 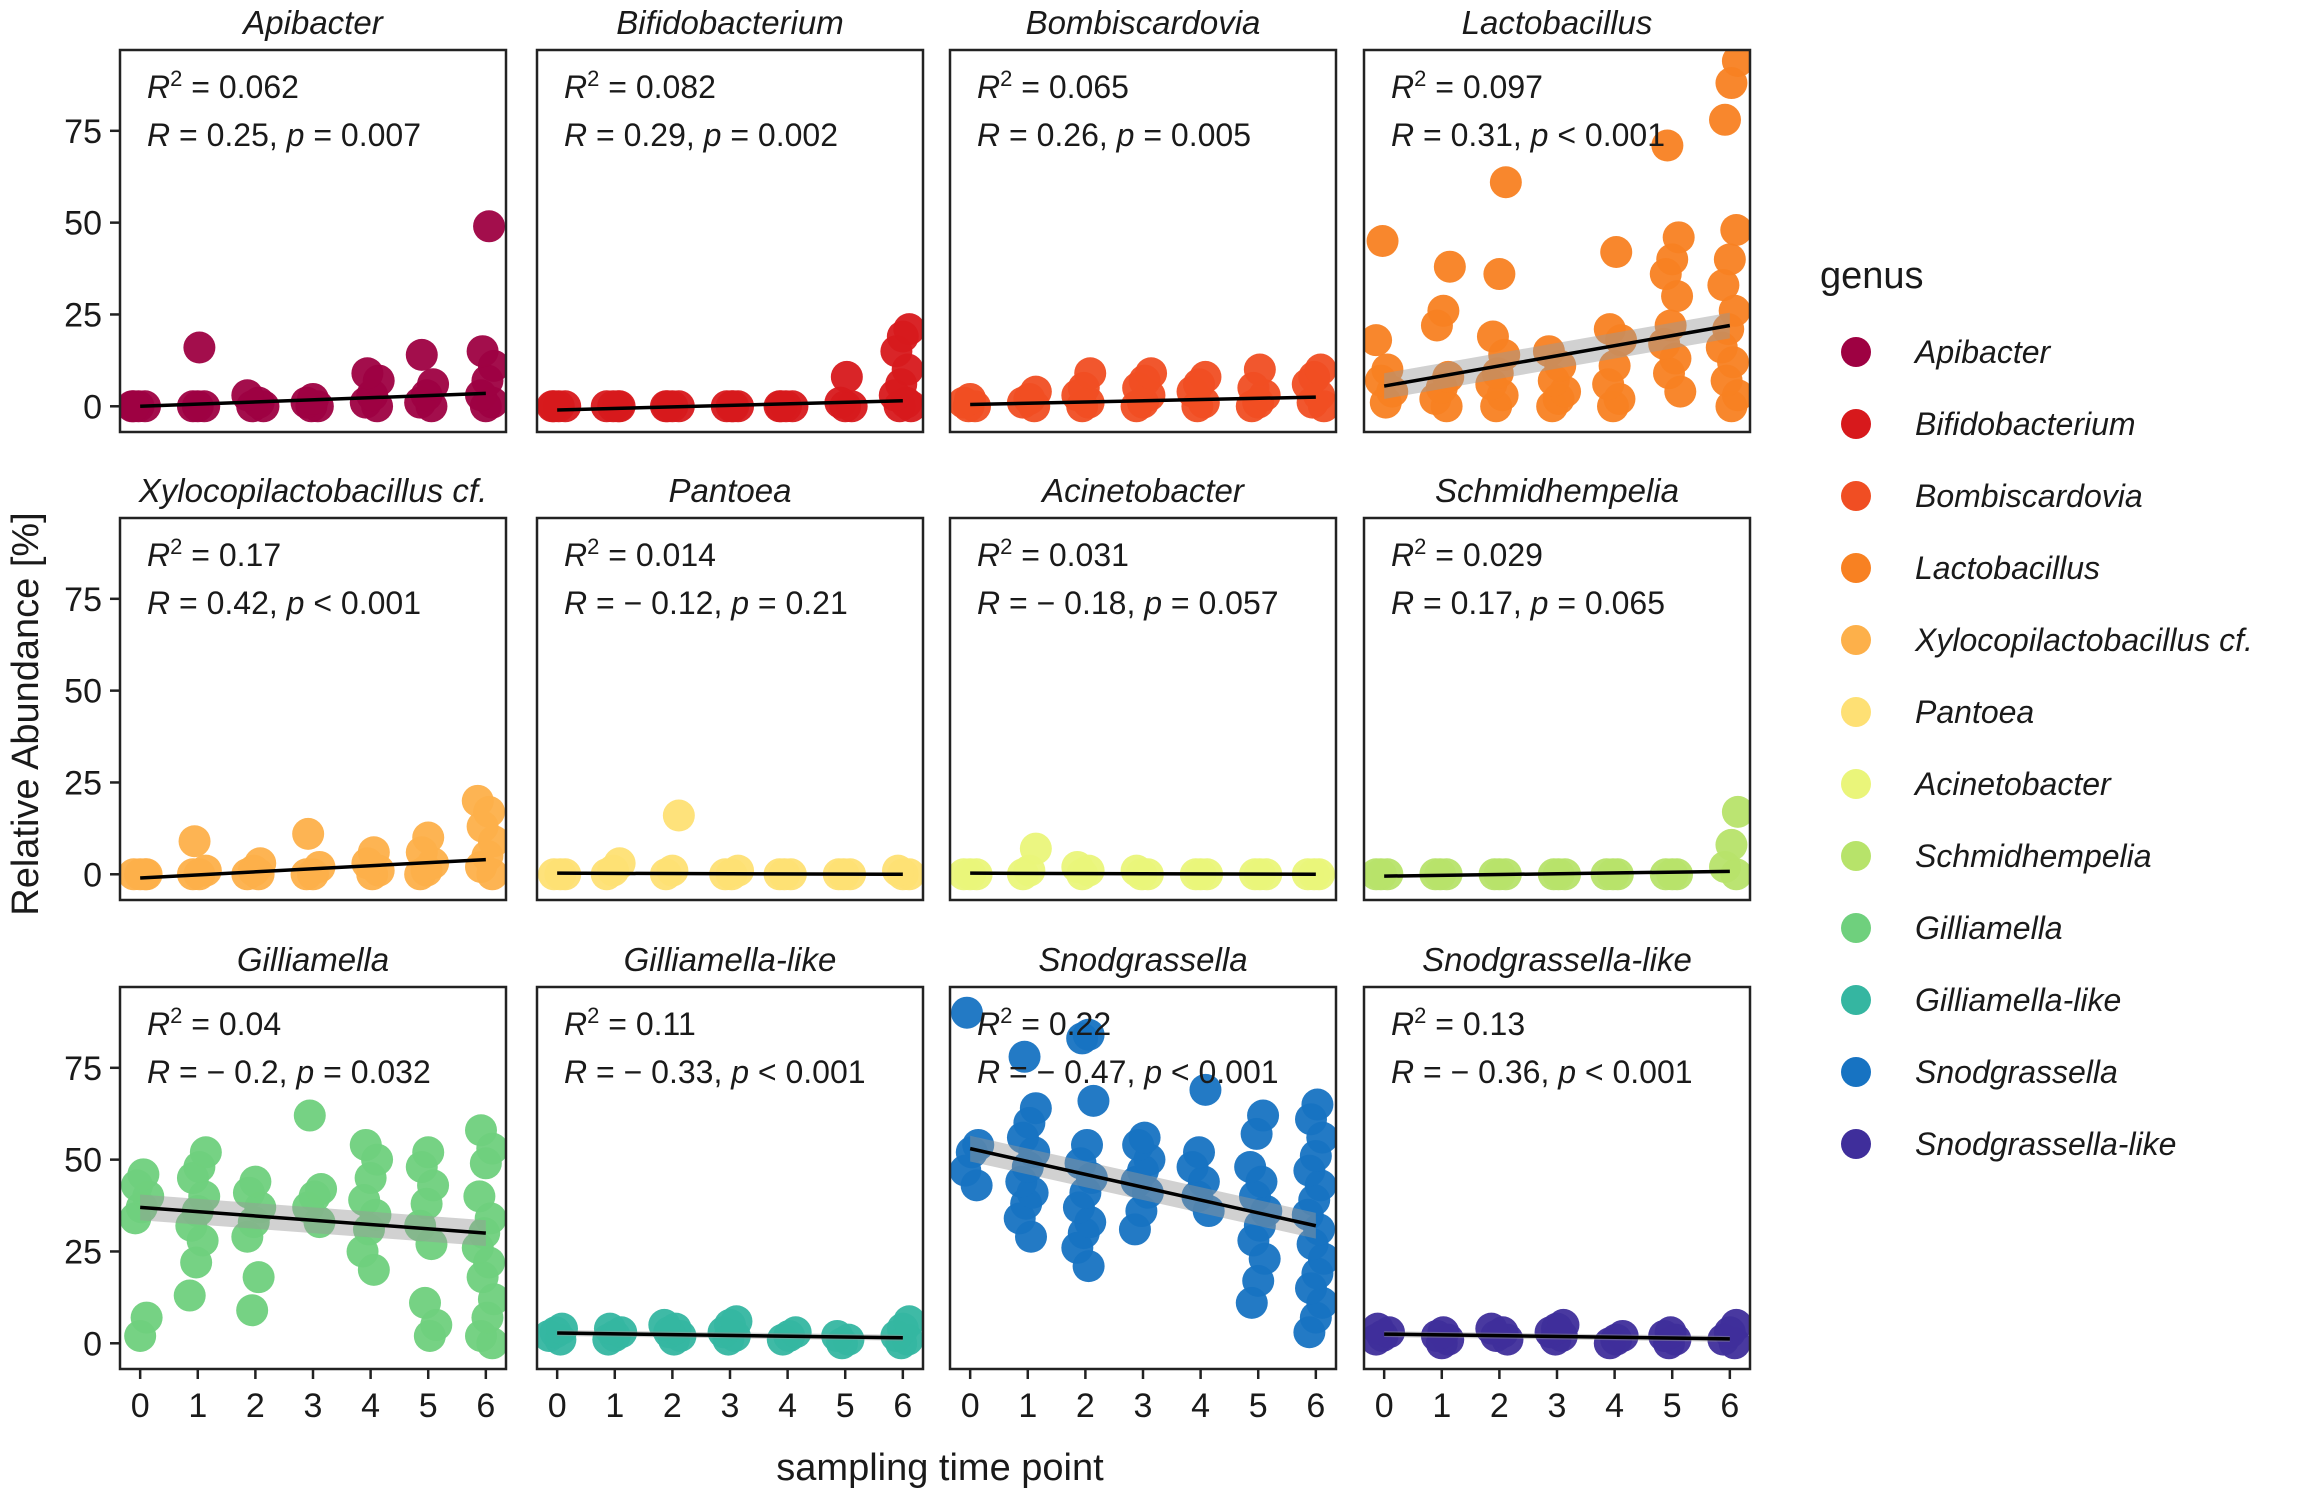 I want to click on panel-title-apibacter: Apibacter, so click(x=312, y=22).